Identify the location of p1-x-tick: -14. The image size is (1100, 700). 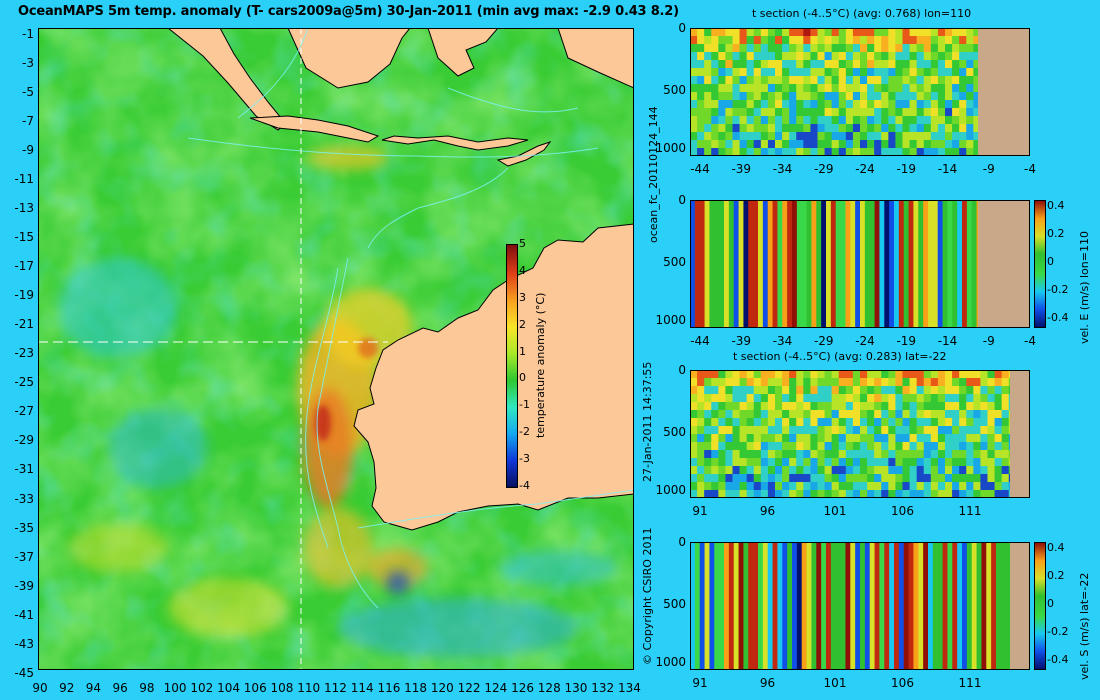
(947, 169).